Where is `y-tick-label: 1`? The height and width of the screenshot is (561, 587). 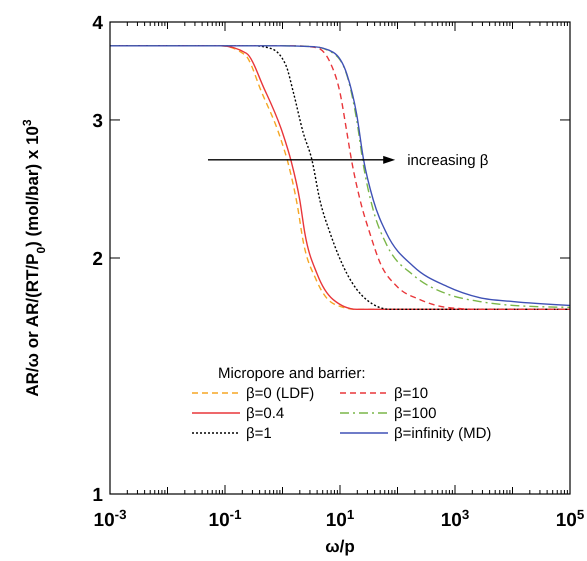 y-tick-label: 1 is located at coordinates (98, 495).